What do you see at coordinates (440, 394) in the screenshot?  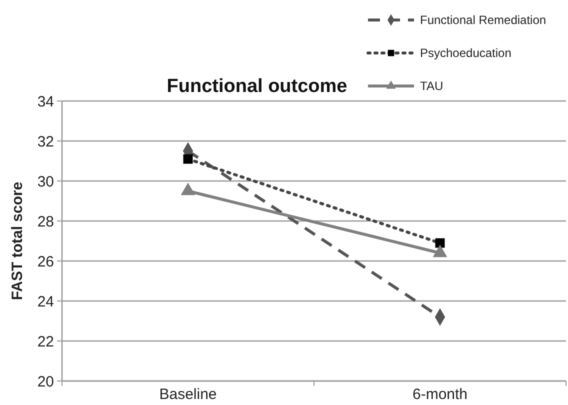 I see `x-tick-label: 6-month` at bounding box center [440, 394].